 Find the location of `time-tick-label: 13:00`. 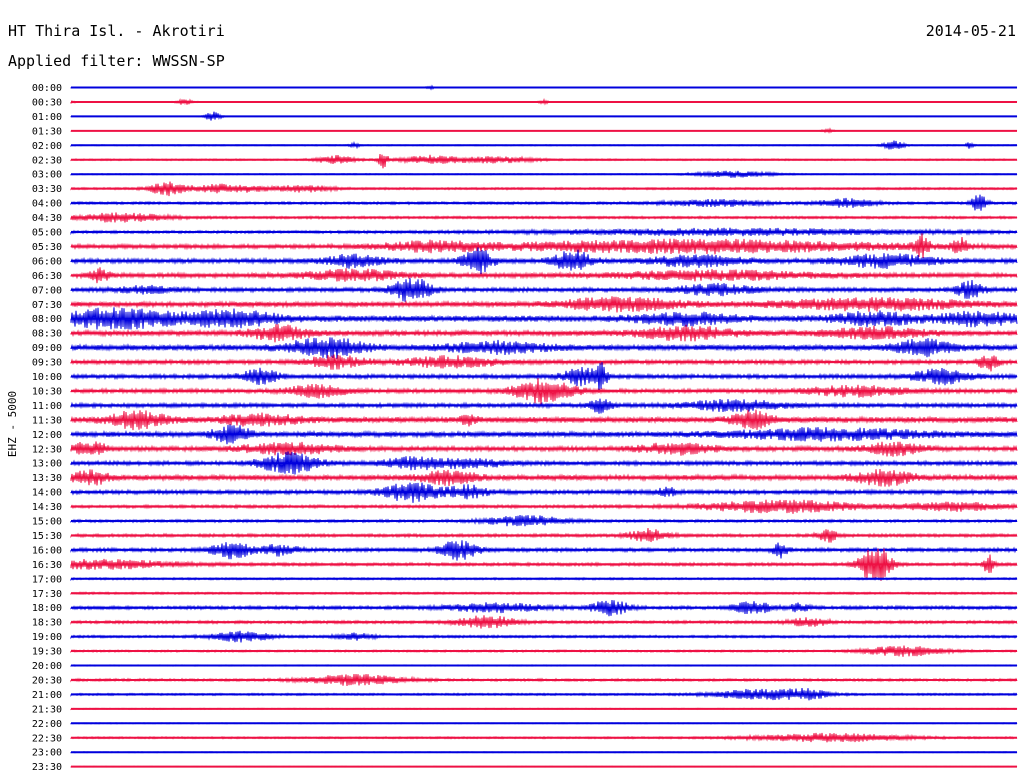

time-tick-label: 13:00 is located at coordinates (47, 464).